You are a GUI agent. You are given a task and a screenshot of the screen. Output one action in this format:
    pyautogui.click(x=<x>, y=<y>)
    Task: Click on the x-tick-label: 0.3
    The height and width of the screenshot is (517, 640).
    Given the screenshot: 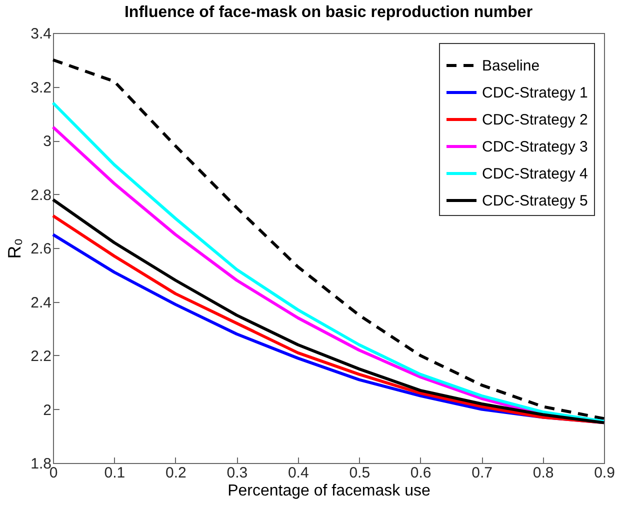 What is the action you would take?
    pyautogui.click(x=237, y=473)
    